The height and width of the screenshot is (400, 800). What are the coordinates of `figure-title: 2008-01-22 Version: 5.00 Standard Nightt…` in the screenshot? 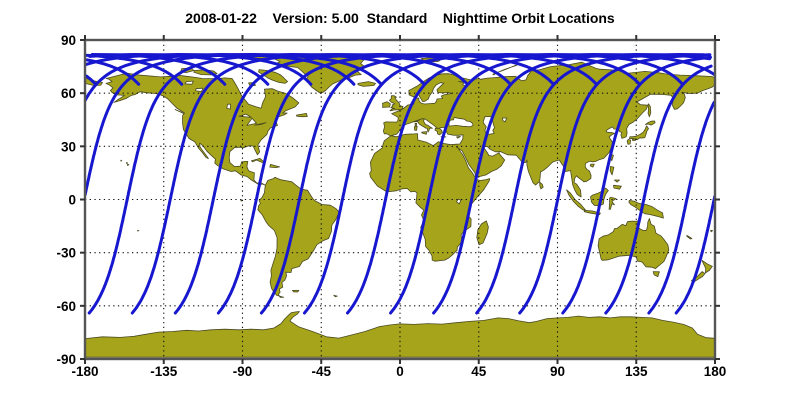 It's located at (400, 18).